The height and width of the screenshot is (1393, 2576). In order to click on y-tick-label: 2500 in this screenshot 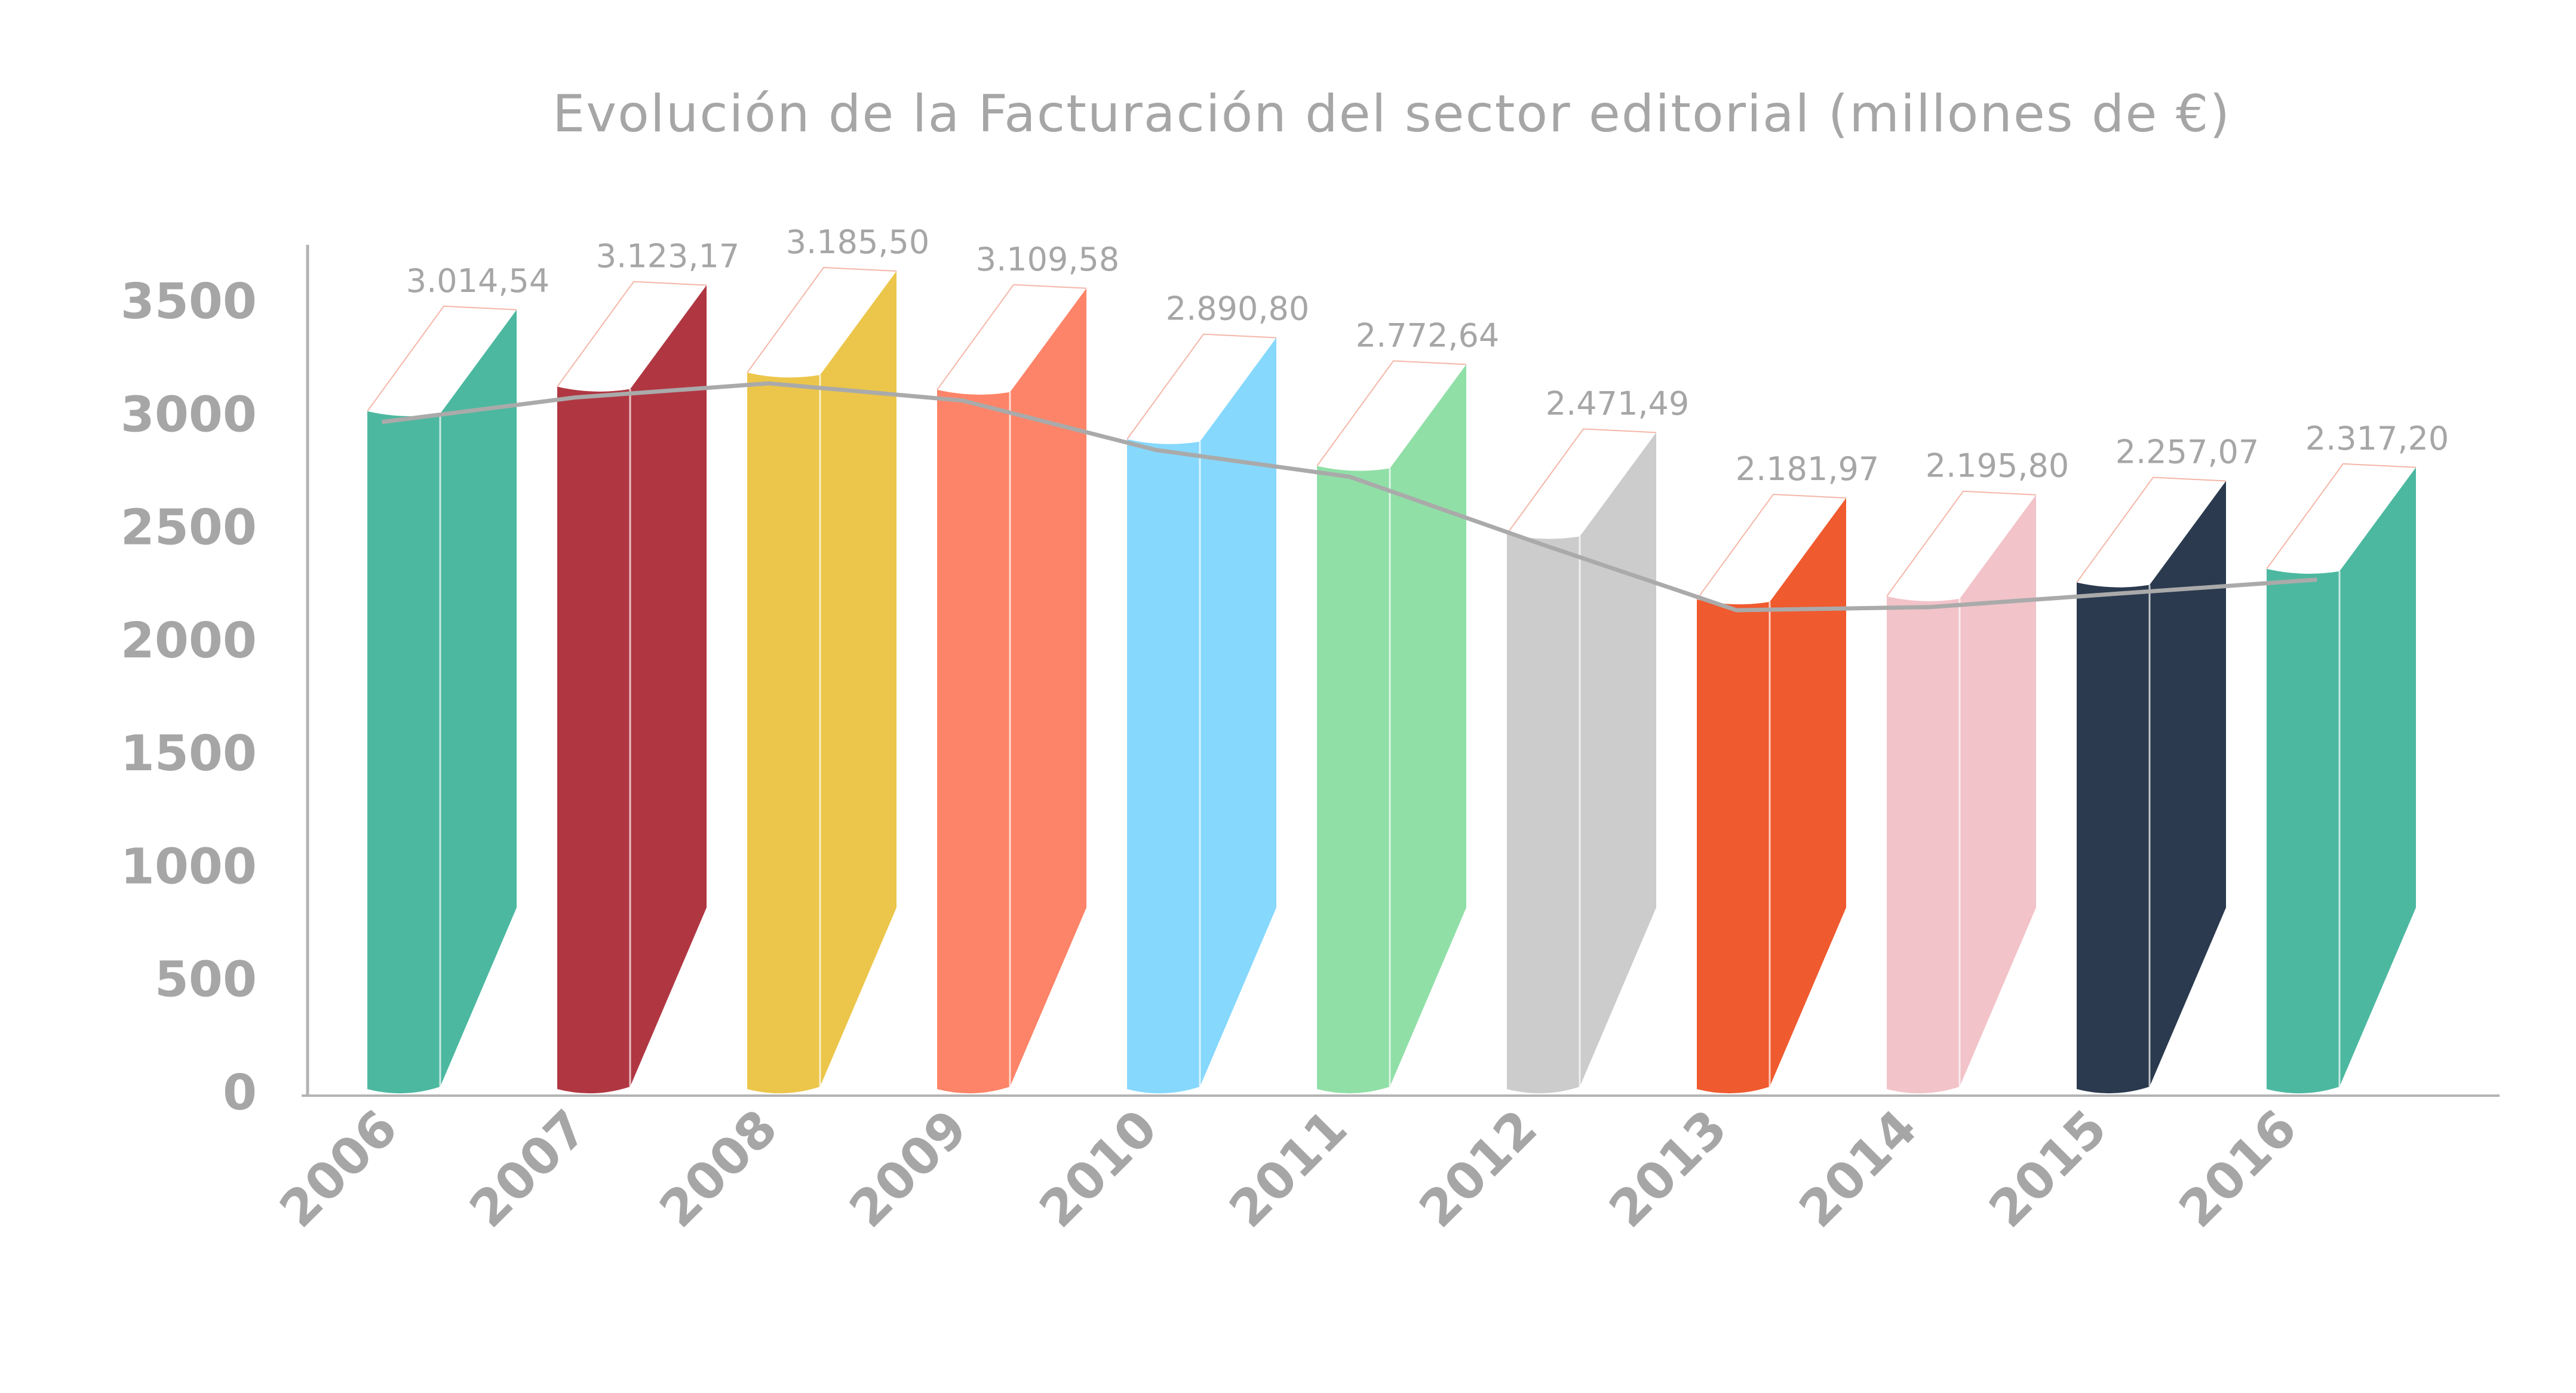, I will do `click(189, 528)`.